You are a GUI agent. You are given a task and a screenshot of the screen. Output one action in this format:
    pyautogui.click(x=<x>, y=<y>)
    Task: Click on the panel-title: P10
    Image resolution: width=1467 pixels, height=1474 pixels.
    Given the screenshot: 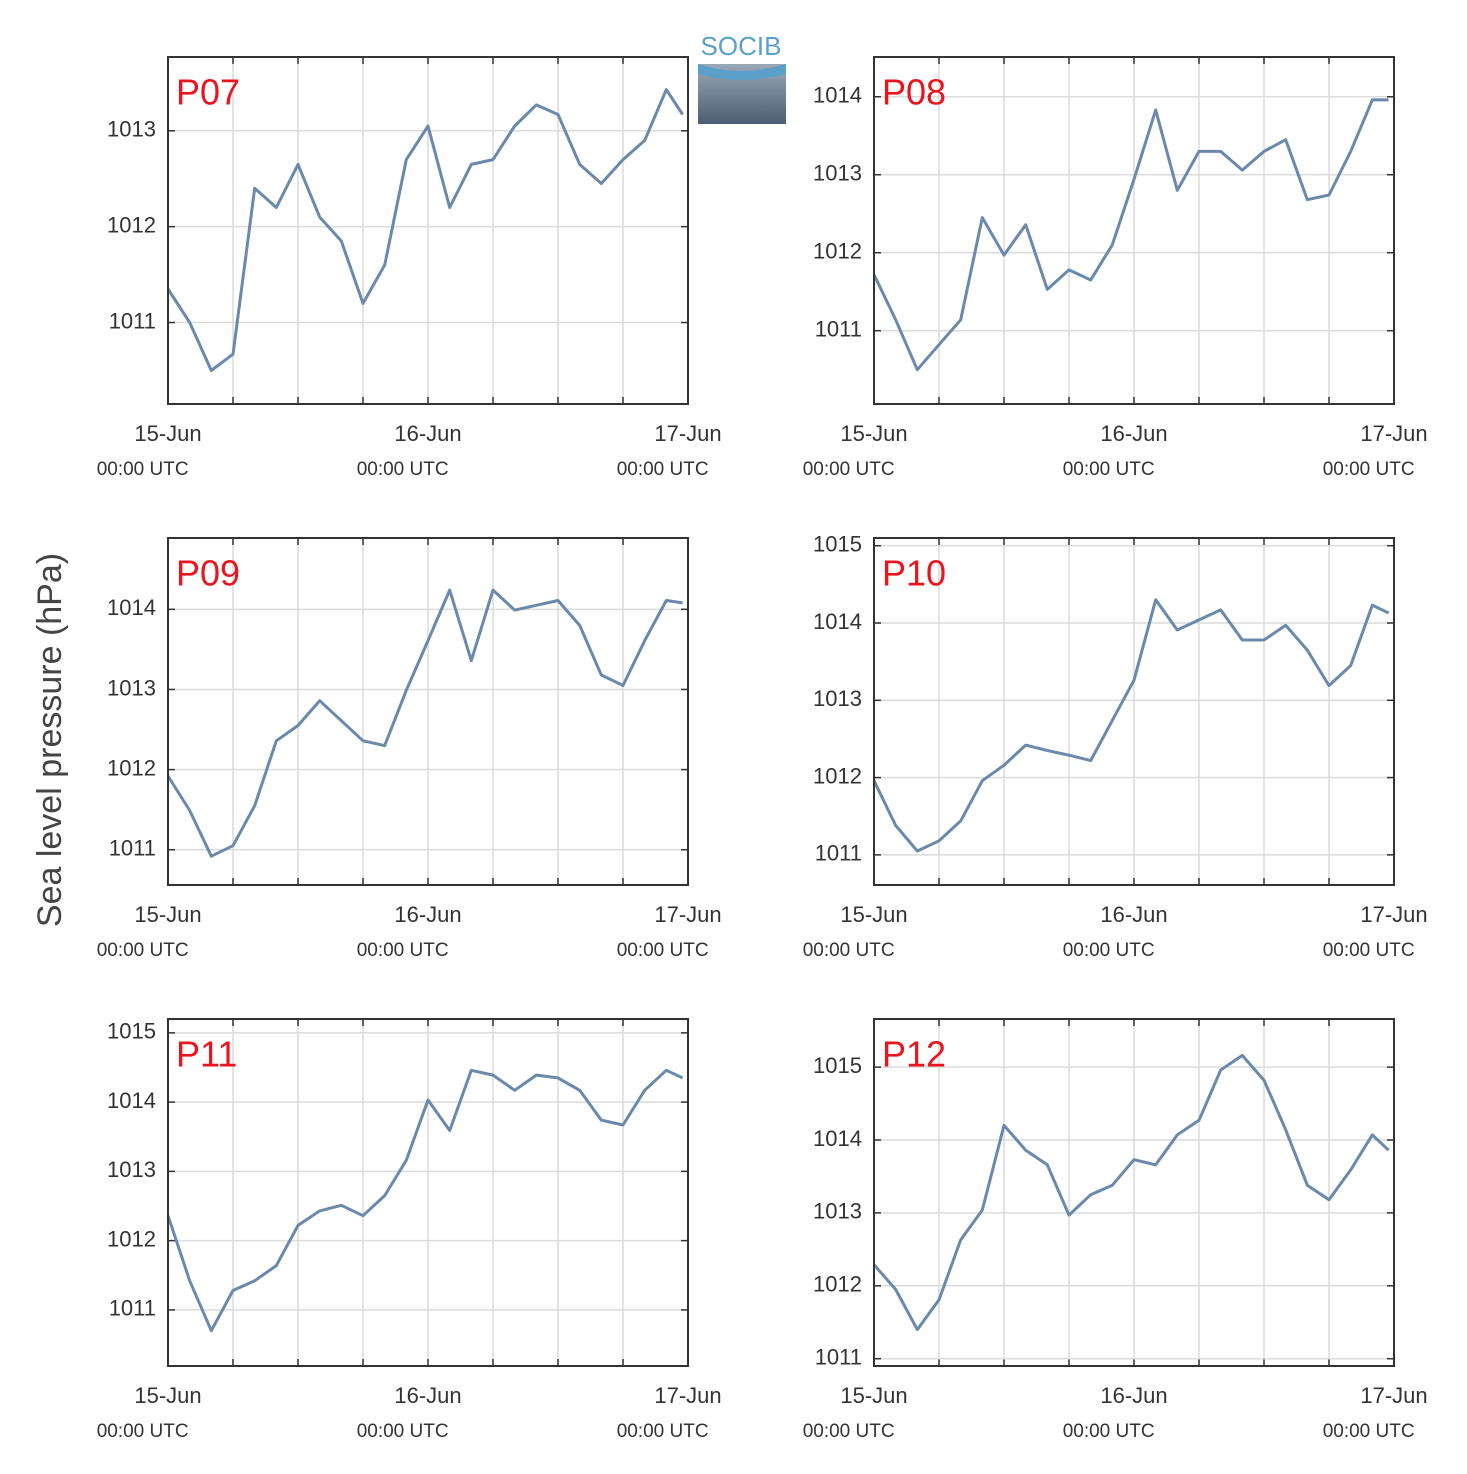 What is the action you would take?
    pyautogui.click(x=914, y=573)
    